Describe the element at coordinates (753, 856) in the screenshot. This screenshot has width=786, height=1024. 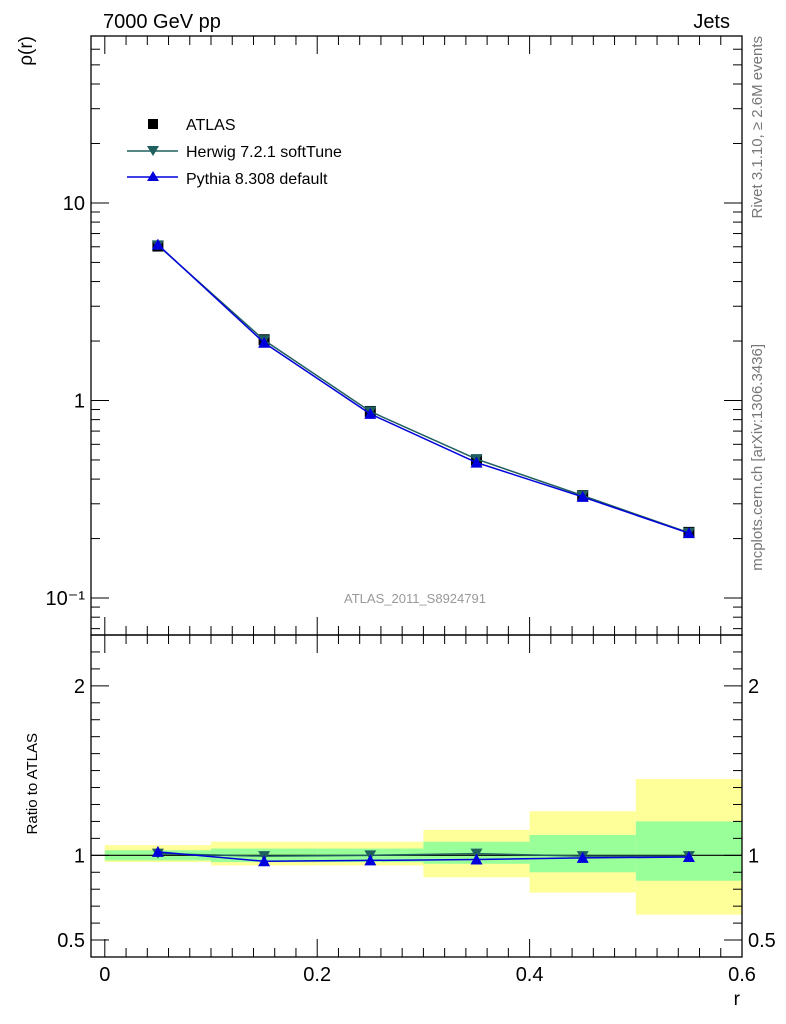
I see `ratio-ytick-label-right: 1` at that location.